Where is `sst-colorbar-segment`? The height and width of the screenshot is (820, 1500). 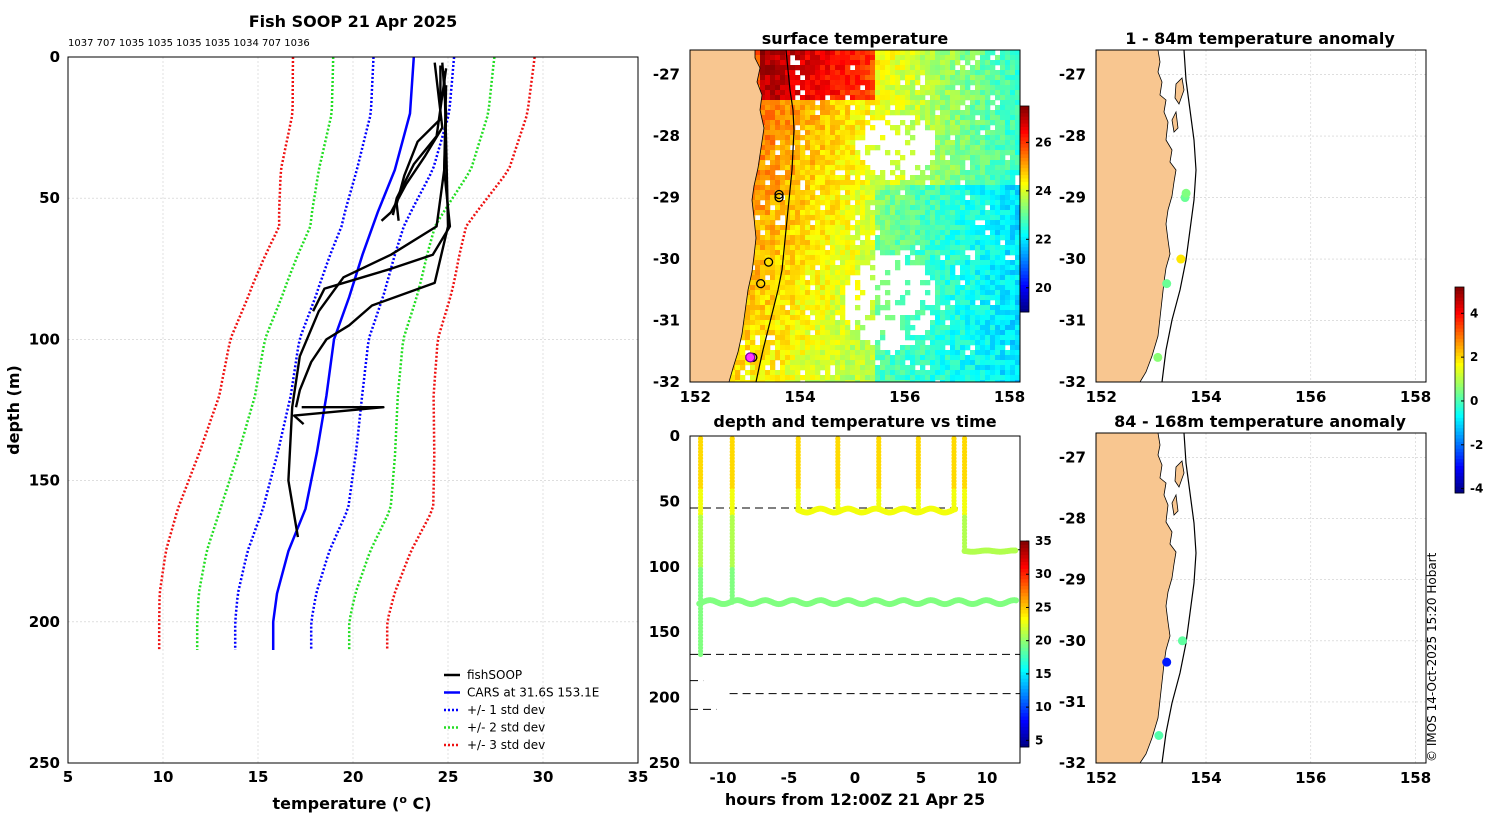 sst-colorbar-segment is located at coordinates (1024, 221).